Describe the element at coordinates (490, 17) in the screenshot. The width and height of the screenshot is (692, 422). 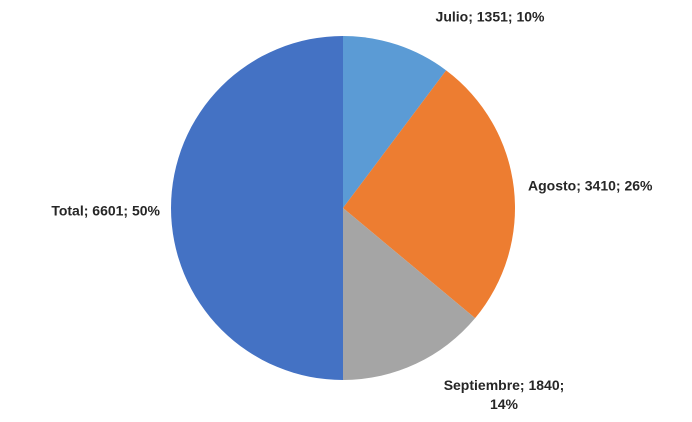
I see `data-label: Julio; 1351; 10%` at that location.